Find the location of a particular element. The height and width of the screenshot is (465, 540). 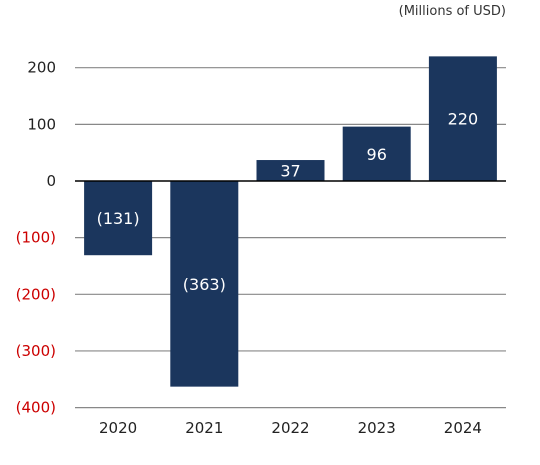

data-label: (131) is located at coordinates (118, 218).